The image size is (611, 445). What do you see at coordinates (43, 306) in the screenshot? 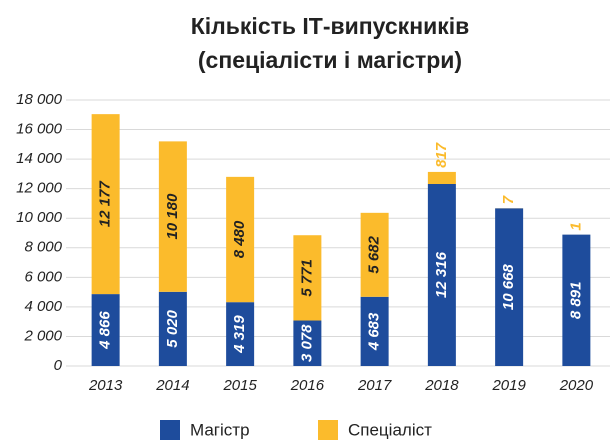
I see `y-tick-label: 4 000` at bounding box center [43, 306].